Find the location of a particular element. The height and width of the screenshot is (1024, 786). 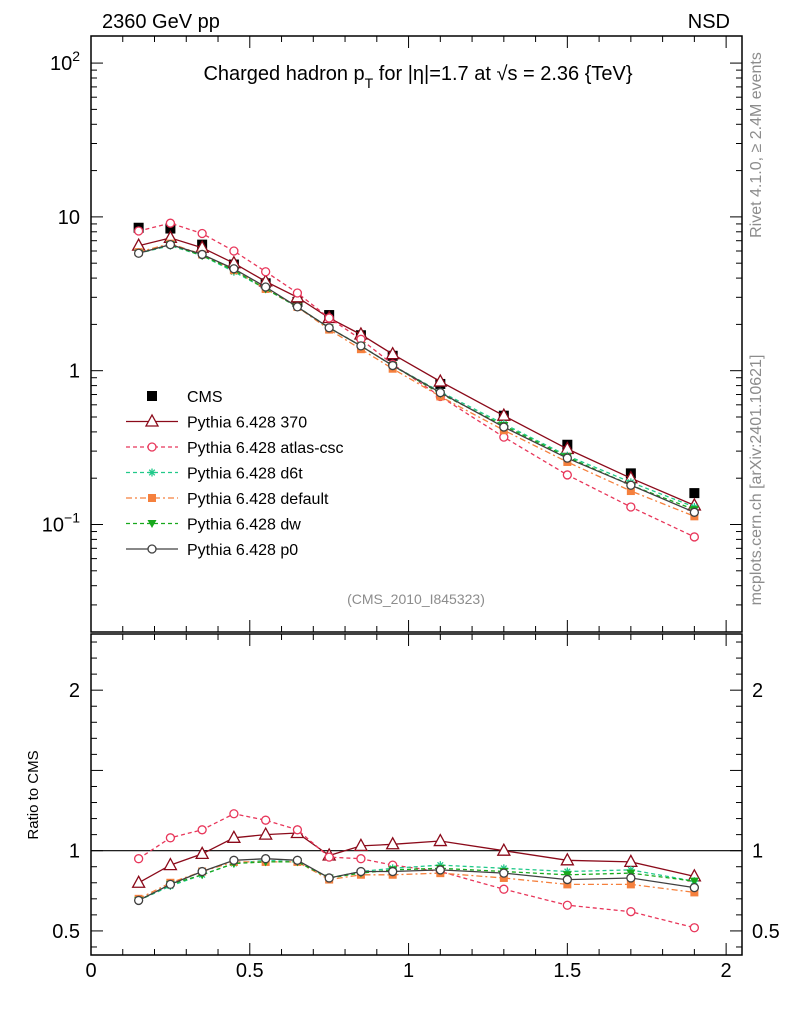

x-tick-label: 1.5 is located at coordinates (567, 971).